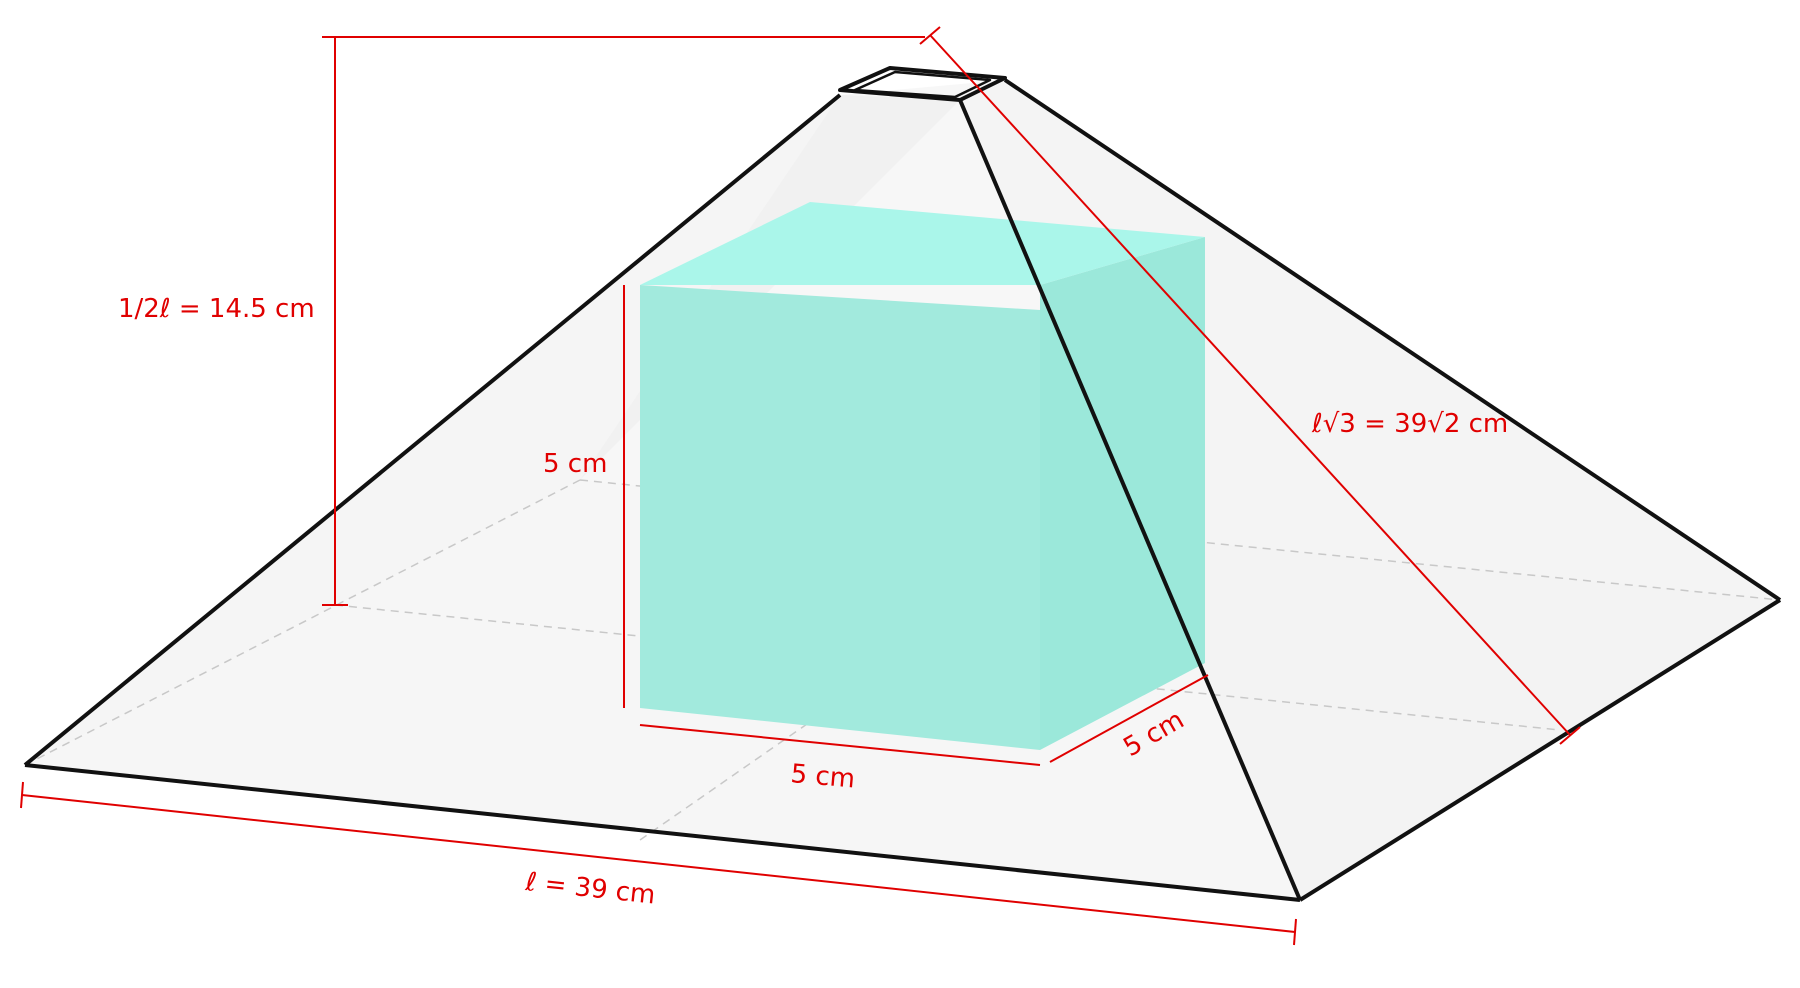  Describe the element at coordinates (575, 464) in the screenshot. I see `cube-height-label: 5 cm` at that location.